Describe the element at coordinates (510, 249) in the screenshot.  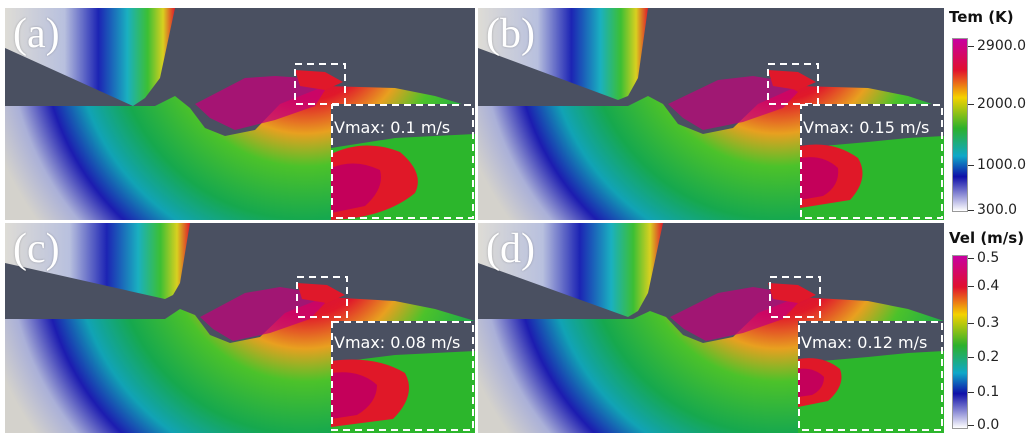
I see `panel-label: (d)` at that location.